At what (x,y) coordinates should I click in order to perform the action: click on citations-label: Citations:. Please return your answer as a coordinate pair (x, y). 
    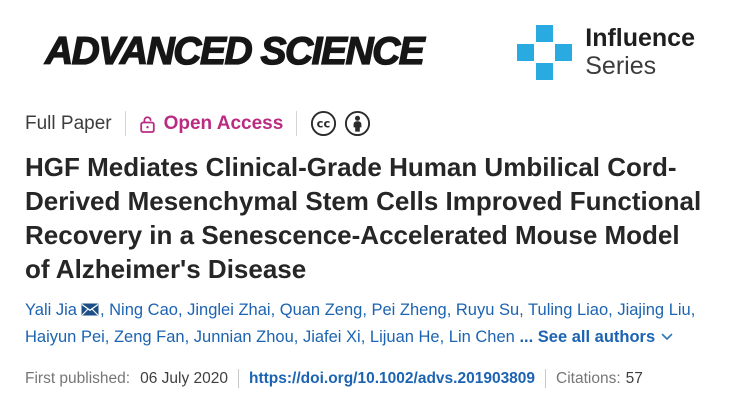
    Looking at the image, I should click on (588, 378).